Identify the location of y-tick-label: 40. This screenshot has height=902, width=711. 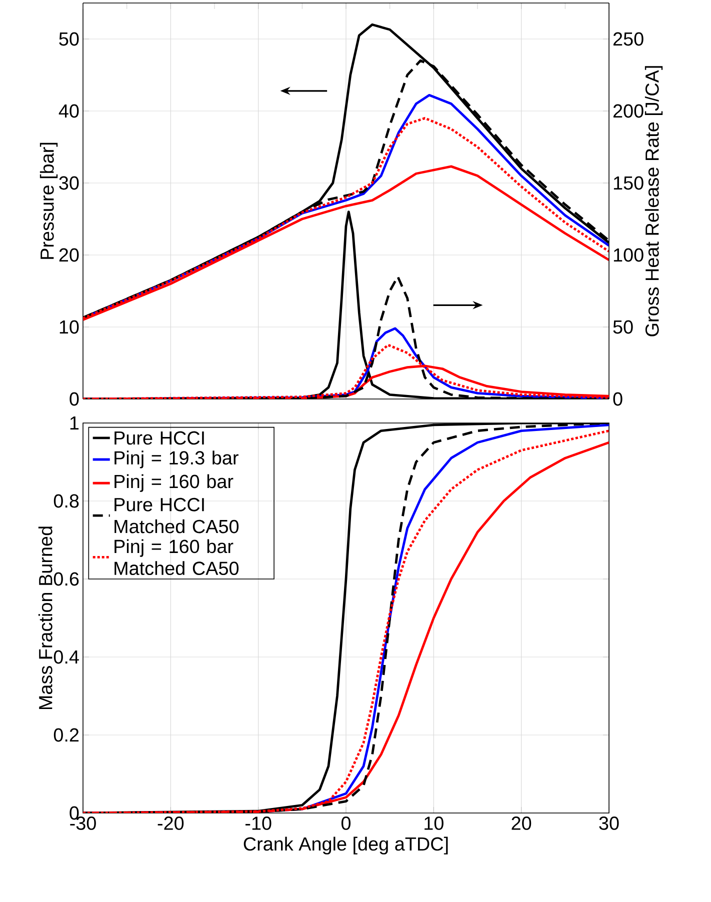
(68, 111).